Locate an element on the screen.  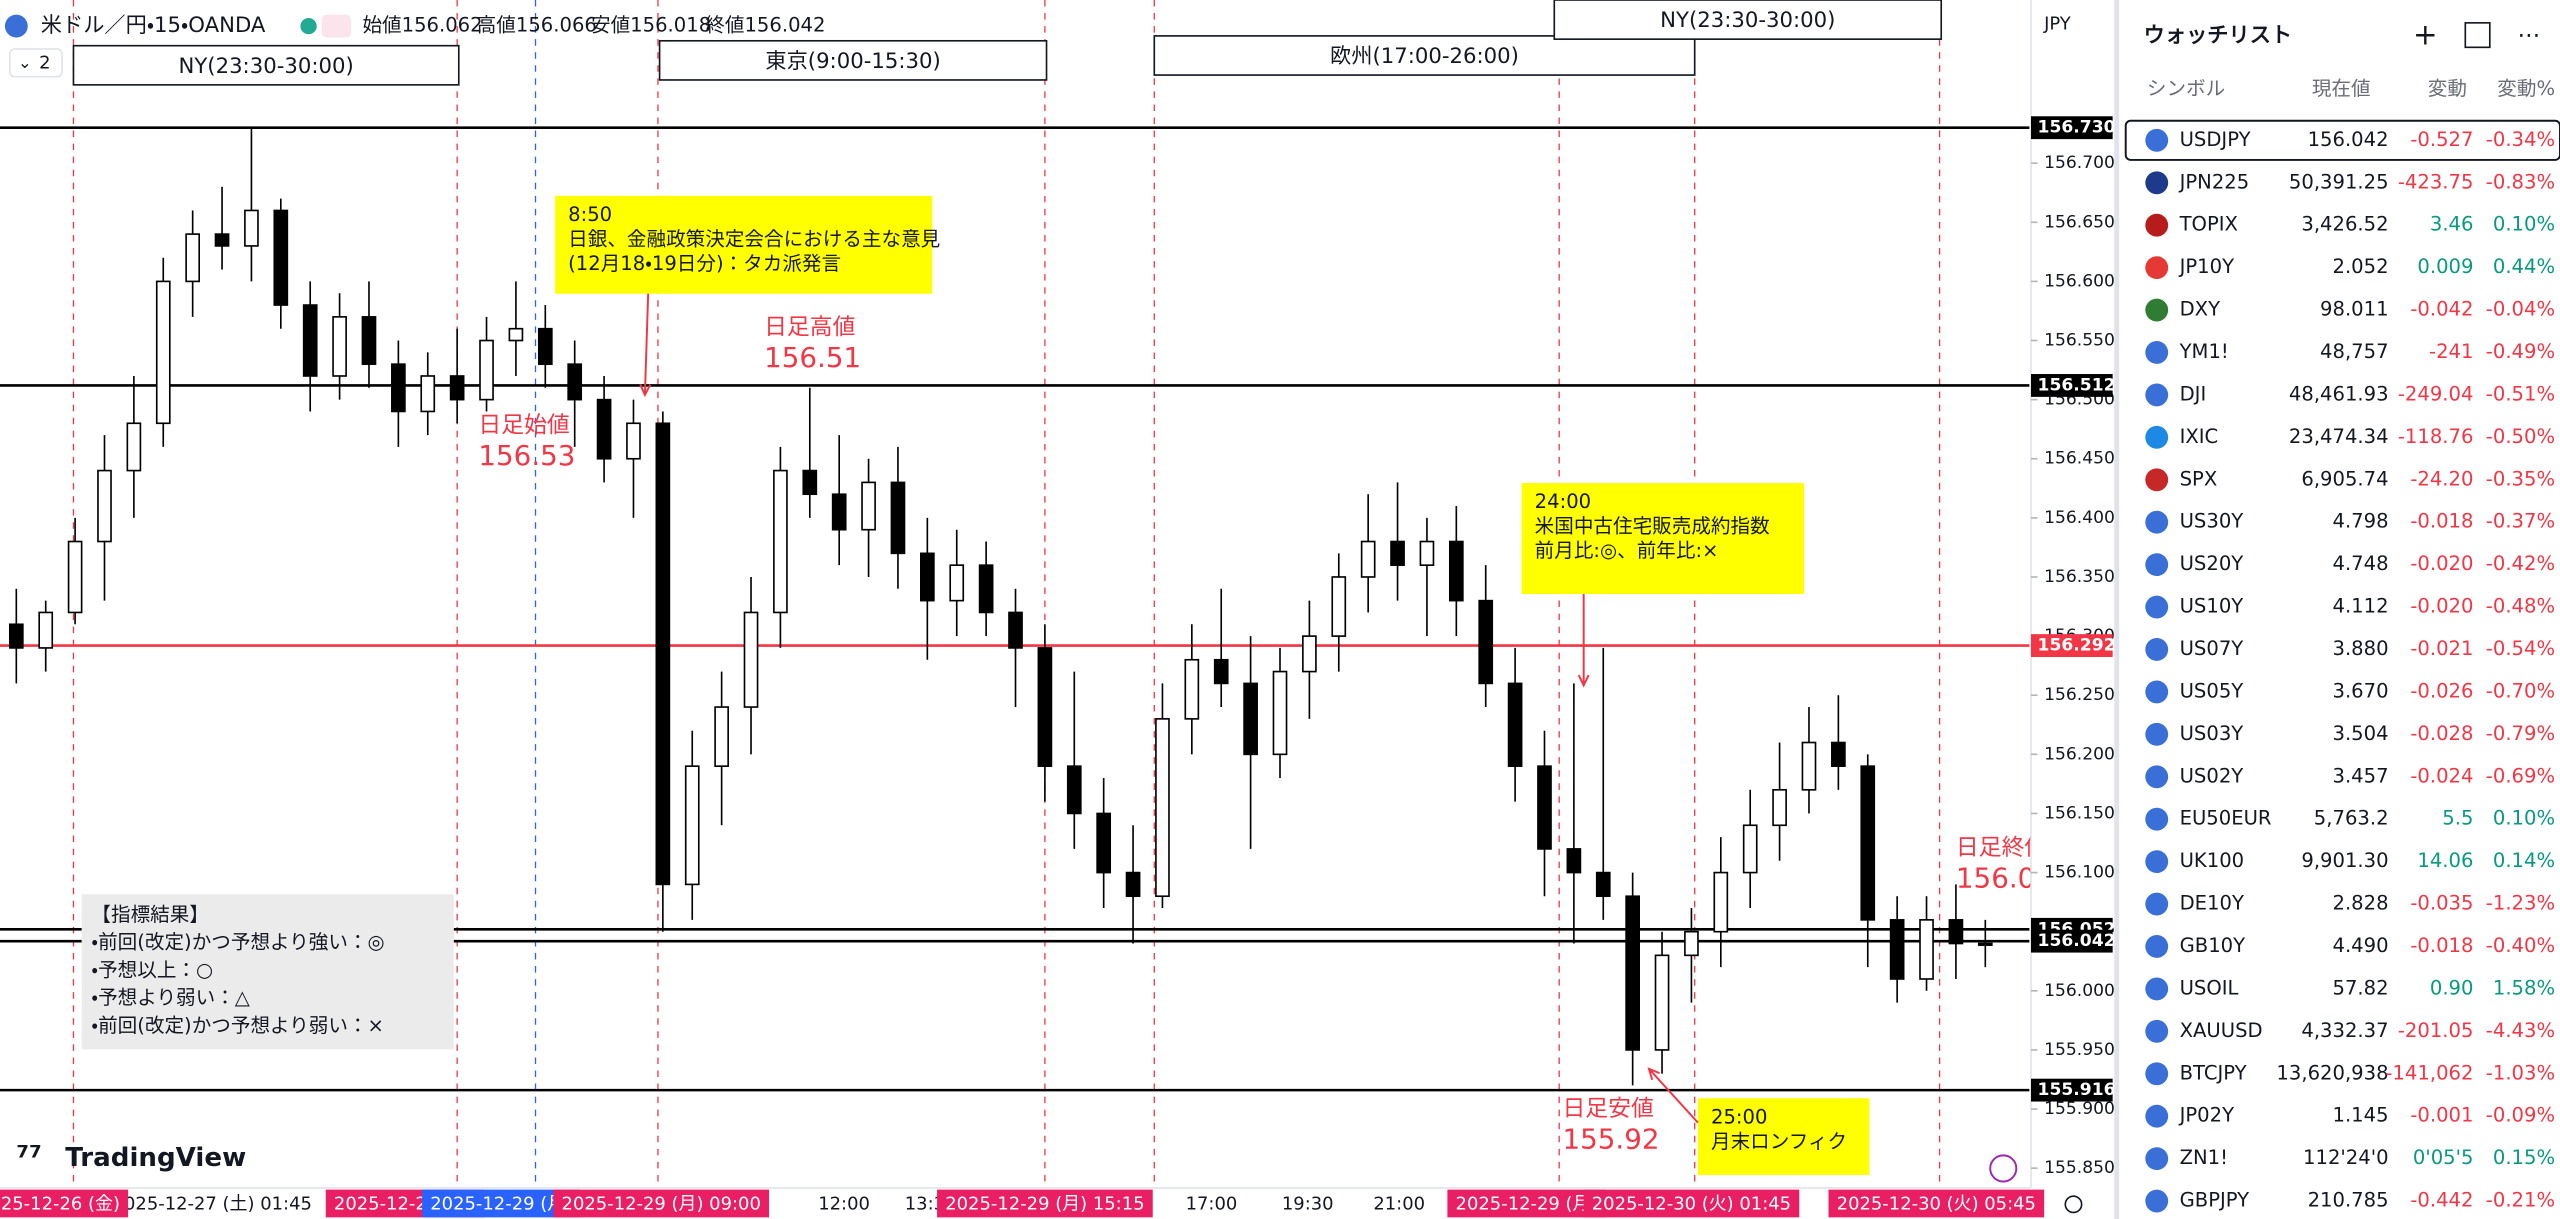
session-box is located at coordinates (1424, 55).